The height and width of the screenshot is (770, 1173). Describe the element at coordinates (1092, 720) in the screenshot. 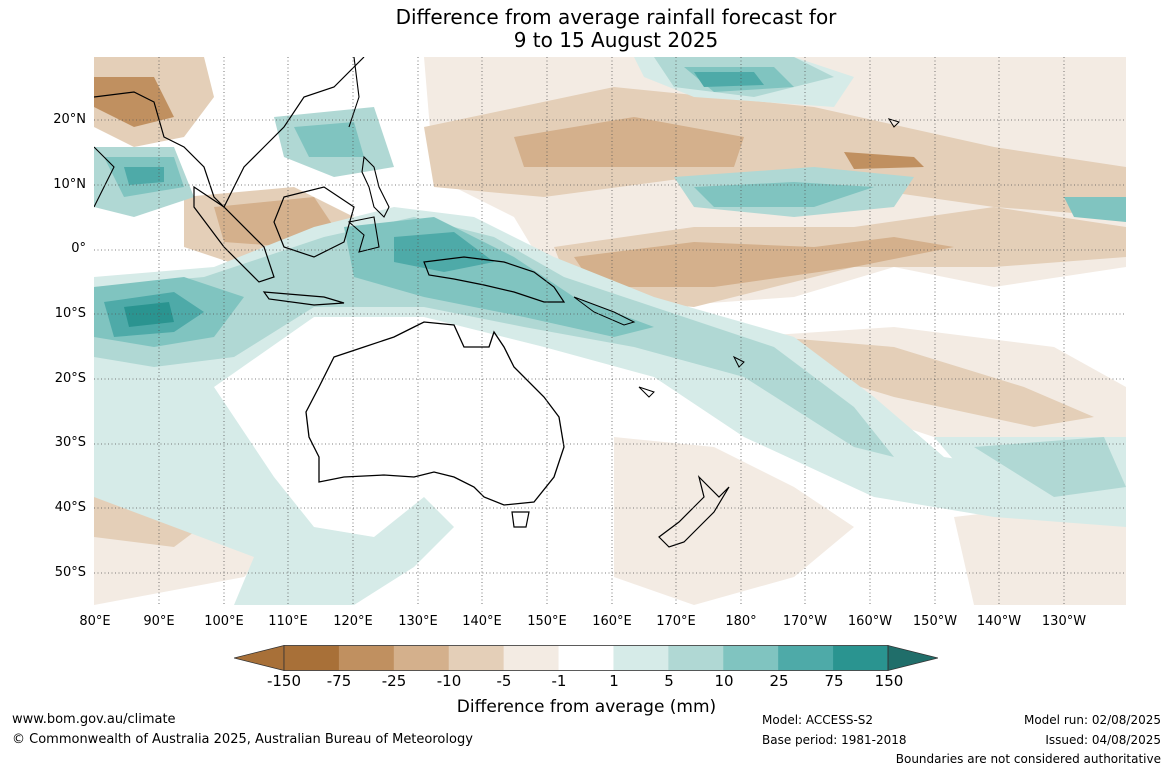

I see `model-run-date: Model run: 02/08/2025` at that location.